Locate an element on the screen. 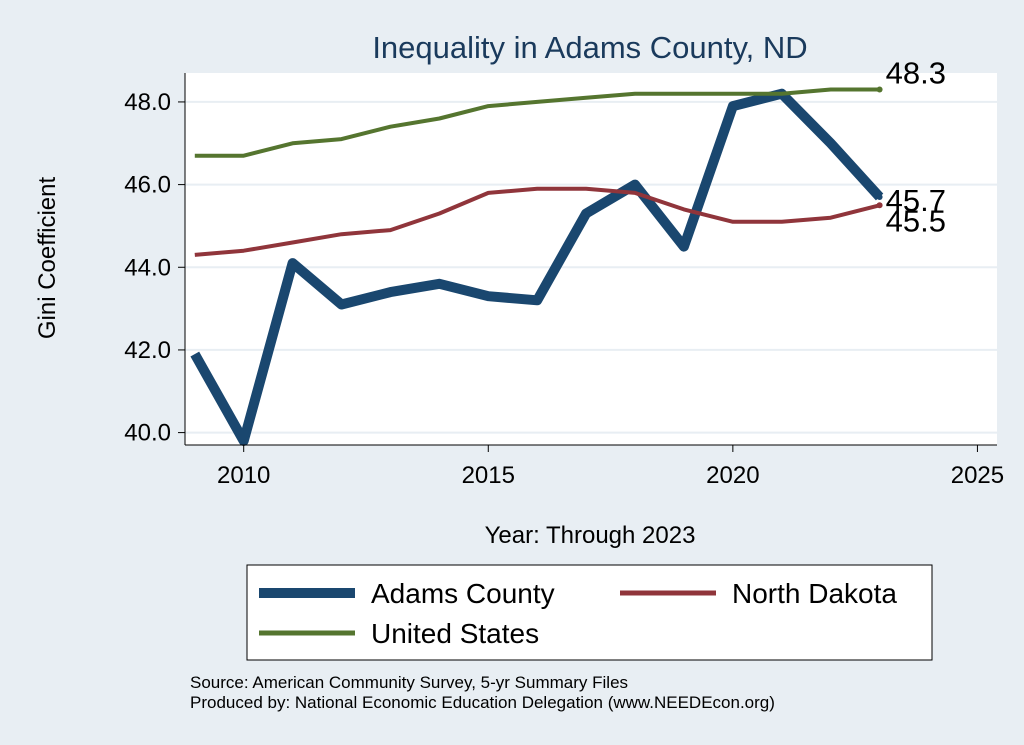 Image resolution: width=1024 pixels, height=745 pixels. y-tick-label: 48.0 is located at coordinates (147, 102).